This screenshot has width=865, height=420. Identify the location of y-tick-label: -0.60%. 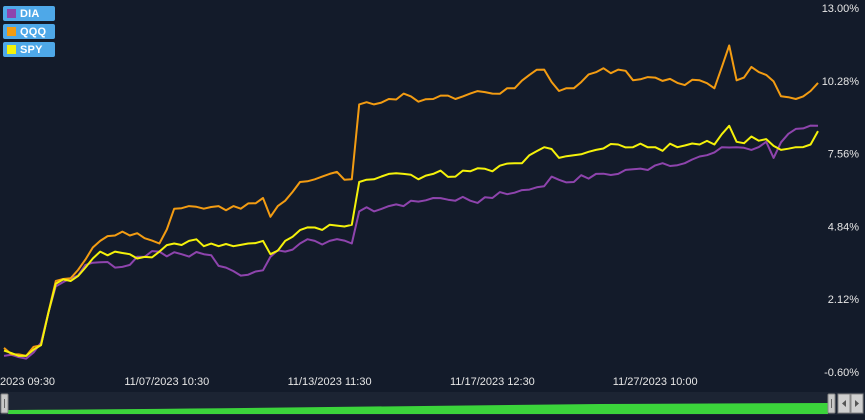
(841, 373).